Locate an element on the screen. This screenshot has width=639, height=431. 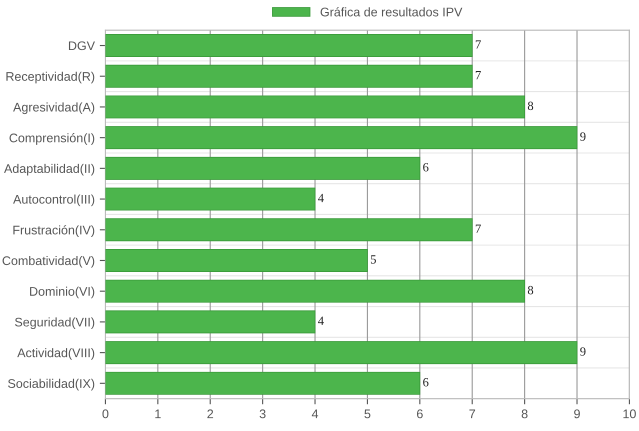
y-tick-label: Seguridad(VII) is located at coordinates (54, 323).